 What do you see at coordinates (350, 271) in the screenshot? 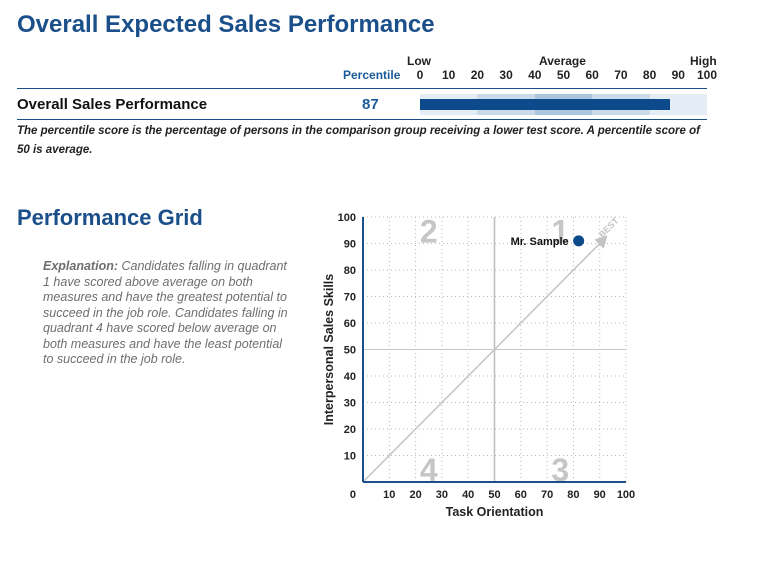
I see `y-tick-label: 80` at bounding box center [350, 271].